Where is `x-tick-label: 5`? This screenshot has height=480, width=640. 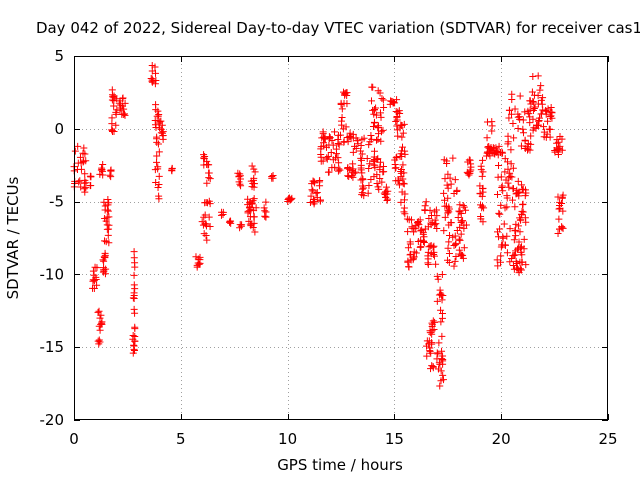 x-tick-label: 5 is located at coordinates (181, 439).